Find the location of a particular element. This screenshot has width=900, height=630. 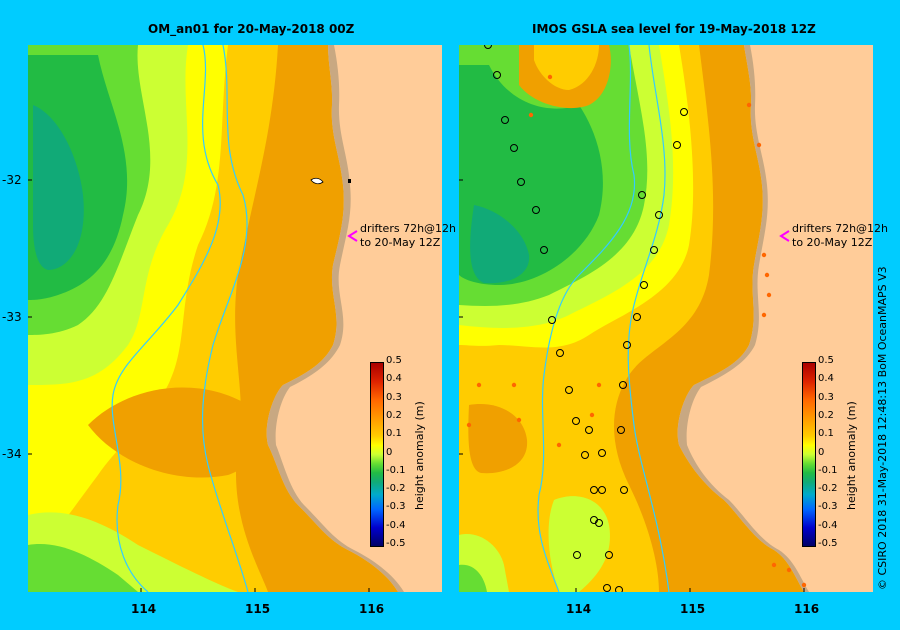

colorbar-right is located at coordinates (809, 454).